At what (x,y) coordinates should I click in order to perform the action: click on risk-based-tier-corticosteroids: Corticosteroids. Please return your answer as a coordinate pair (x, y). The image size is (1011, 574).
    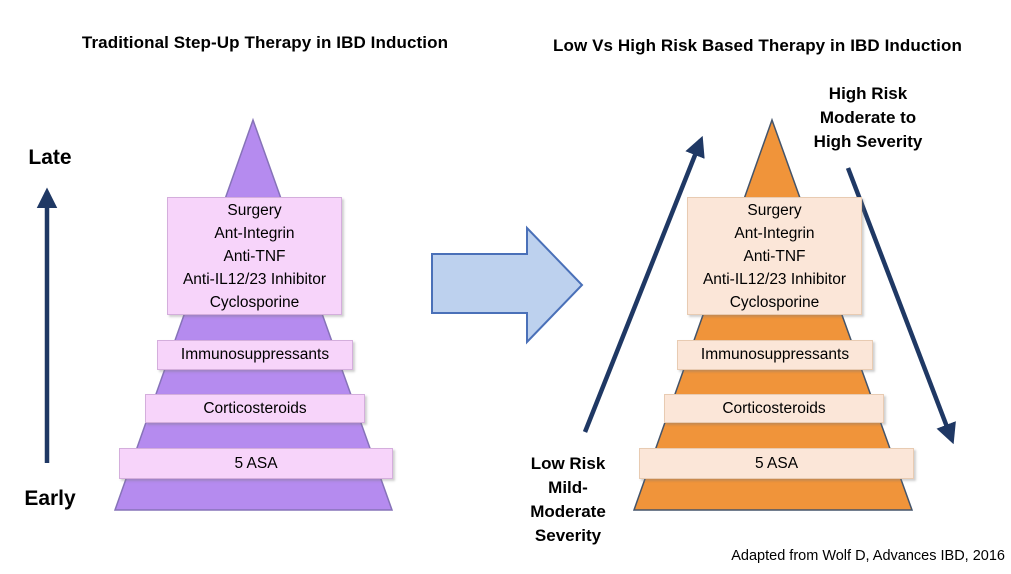
    Looking at the image, I should click on (774, 408).